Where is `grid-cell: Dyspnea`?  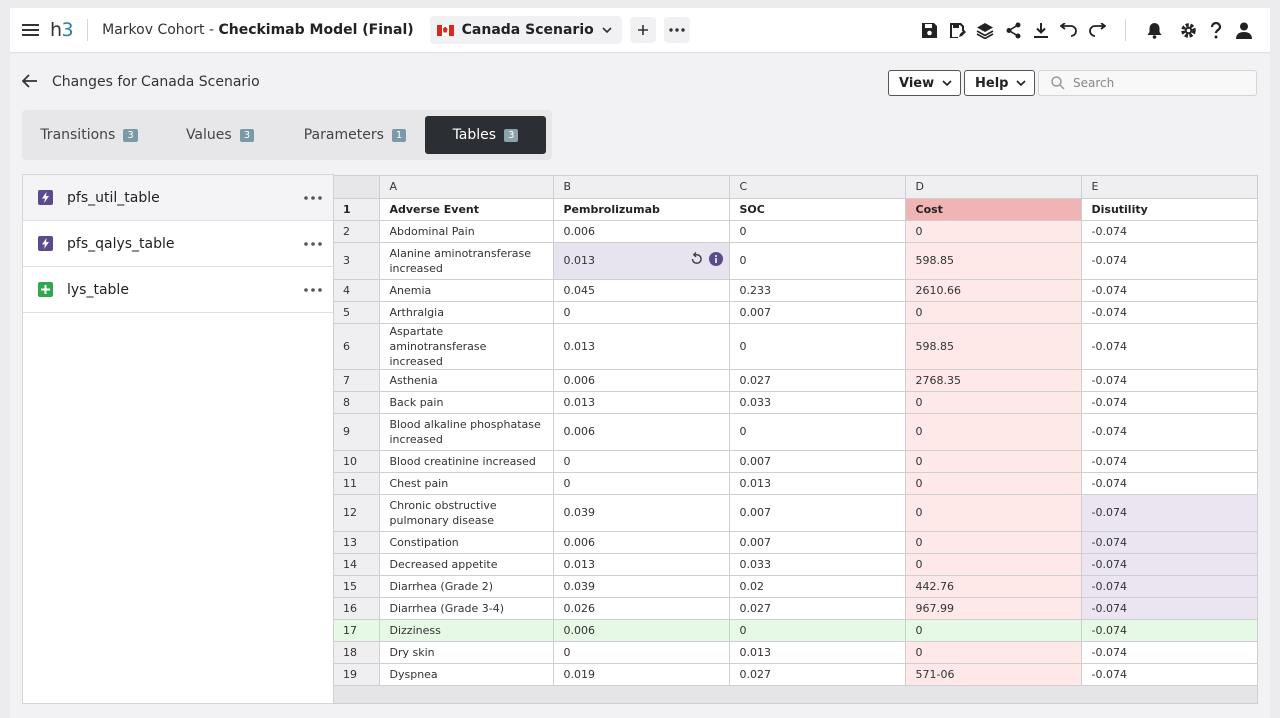
grid-cell: Dyspnea is located at coordinates (466, 674).